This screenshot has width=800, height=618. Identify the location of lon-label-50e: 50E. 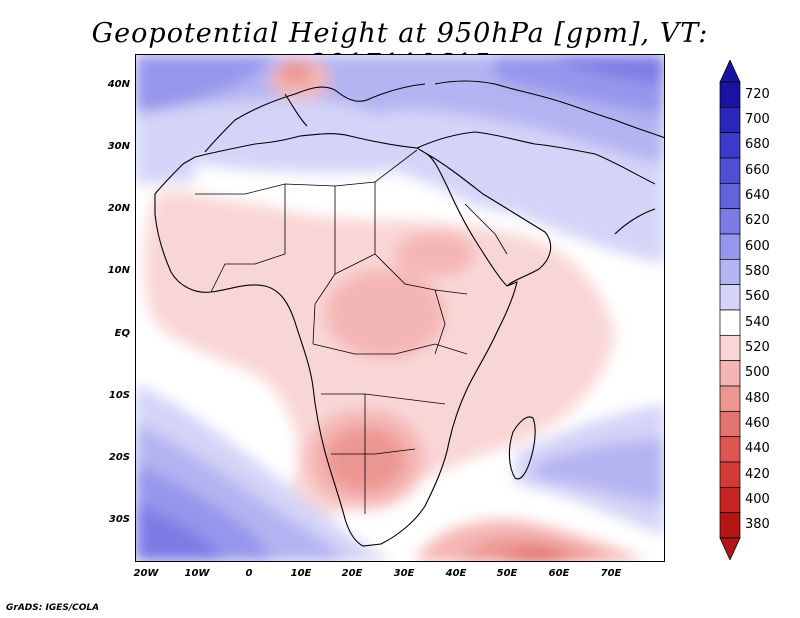
(507, 573).